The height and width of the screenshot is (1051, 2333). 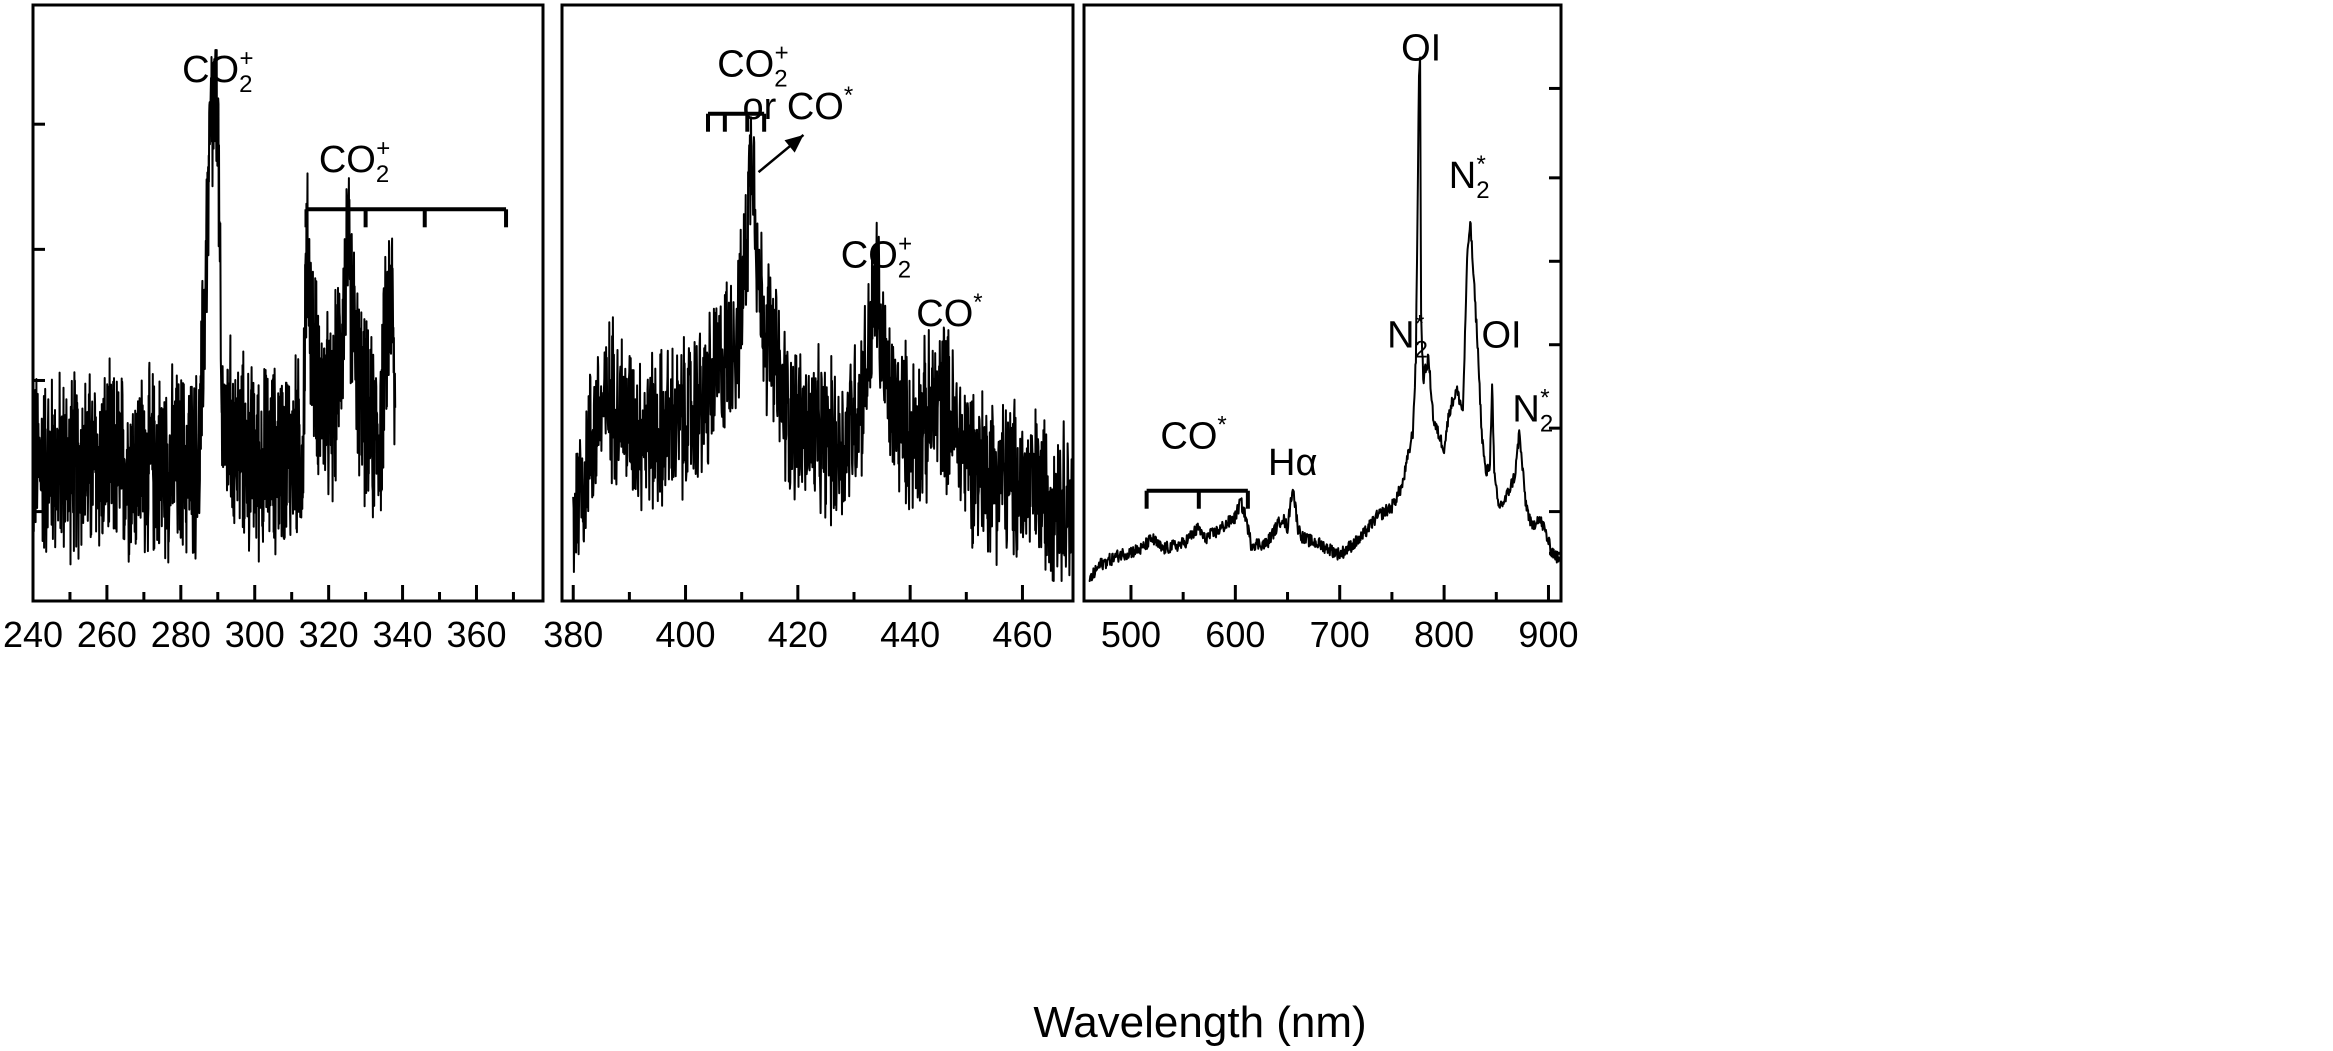 What do you see at coordinates (797, 105) in the screenshot?
I see `peak-label: or CO*` at bounding box center [797, 105].